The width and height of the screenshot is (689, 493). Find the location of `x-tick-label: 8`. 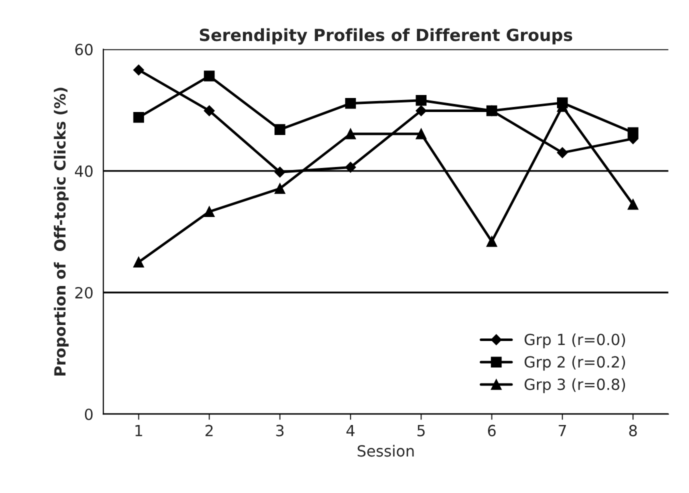

x-tick-label: 8 is located at coordinates (633, 430).